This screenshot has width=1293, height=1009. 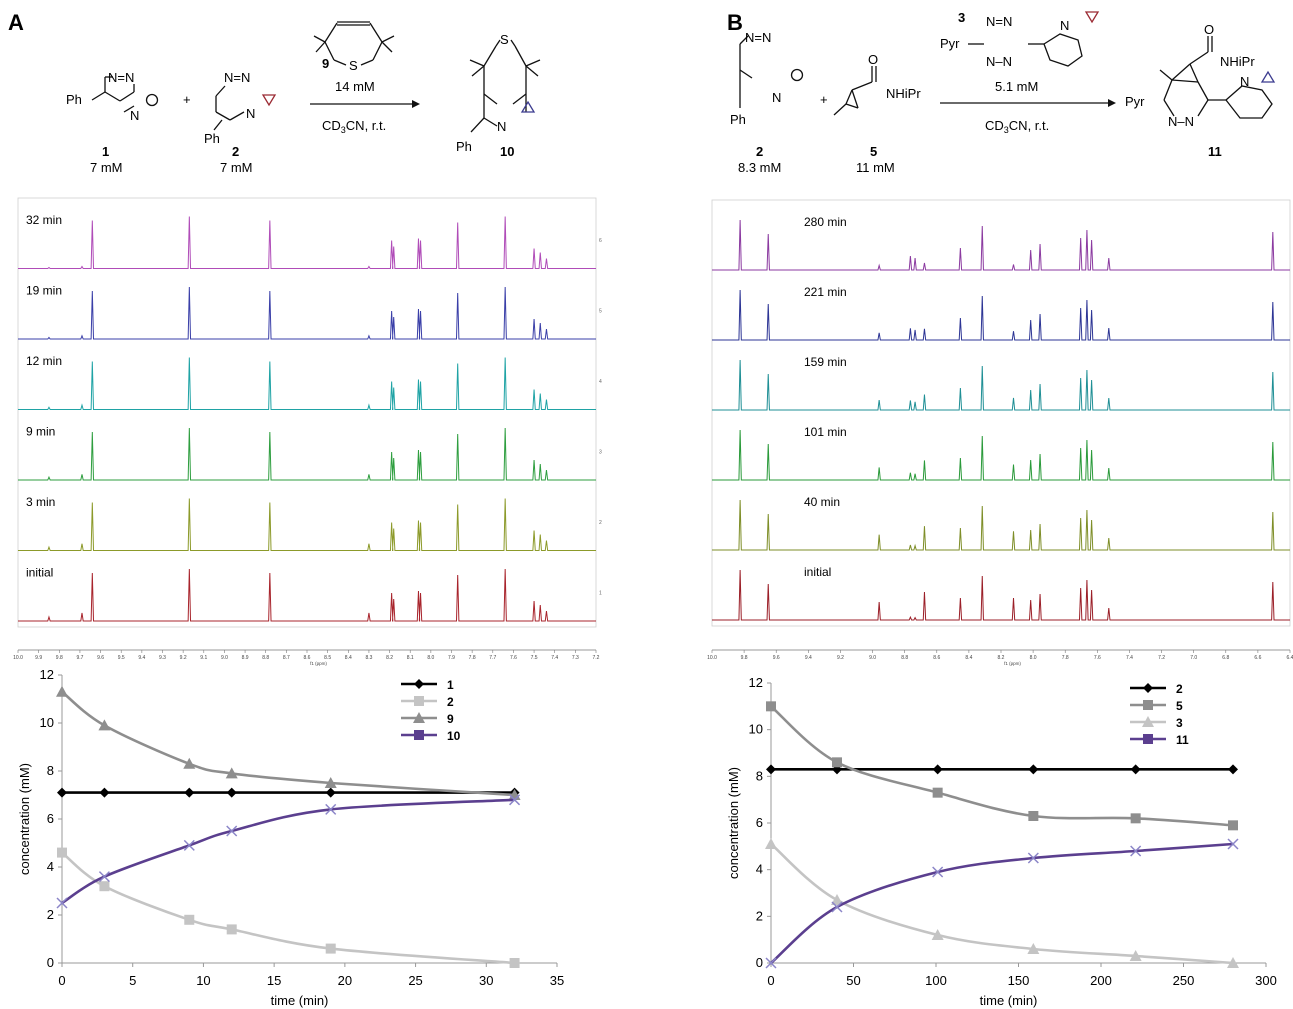 I want to click on nmr-trace-label: 19 min, so click(x=44, y=291).